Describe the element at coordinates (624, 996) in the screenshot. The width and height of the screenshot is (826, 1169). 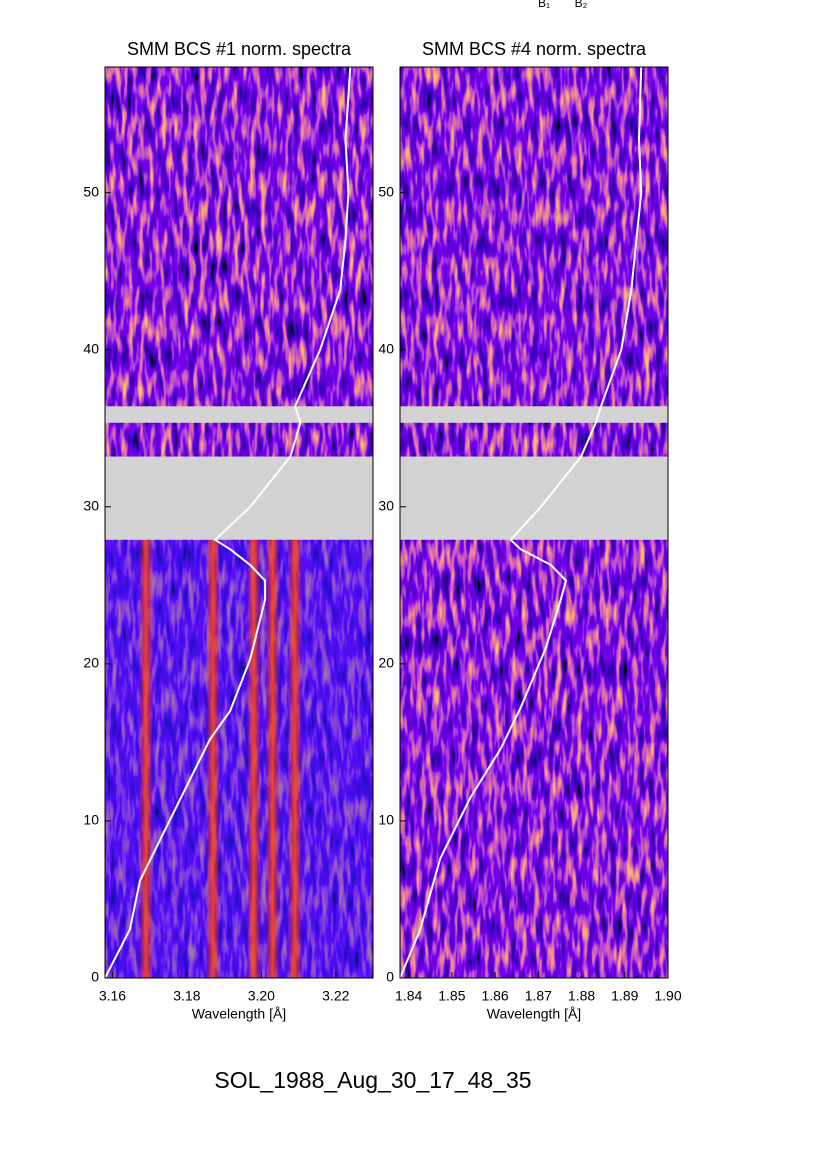
I see `x-tick-label: 1.89` at that location.